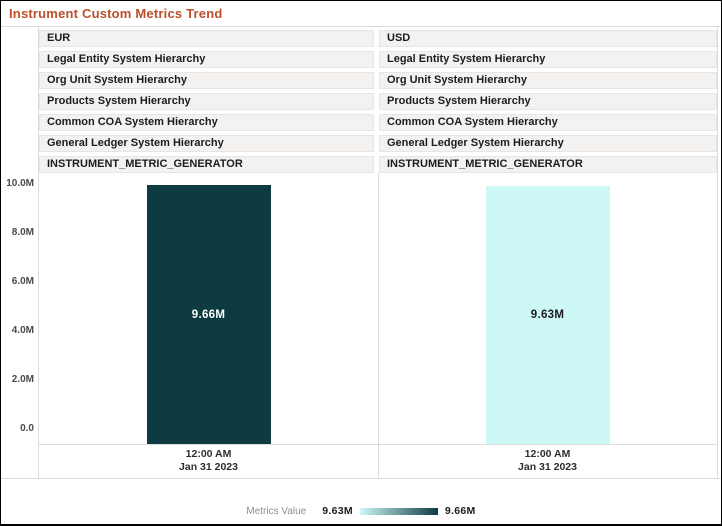 This screenshot has width=722, height=526. What do you see at coordinates (547, 467) in the screenshot?
I see `usd-date-label: Jan 31 2023` at bounding box center [547, 467].